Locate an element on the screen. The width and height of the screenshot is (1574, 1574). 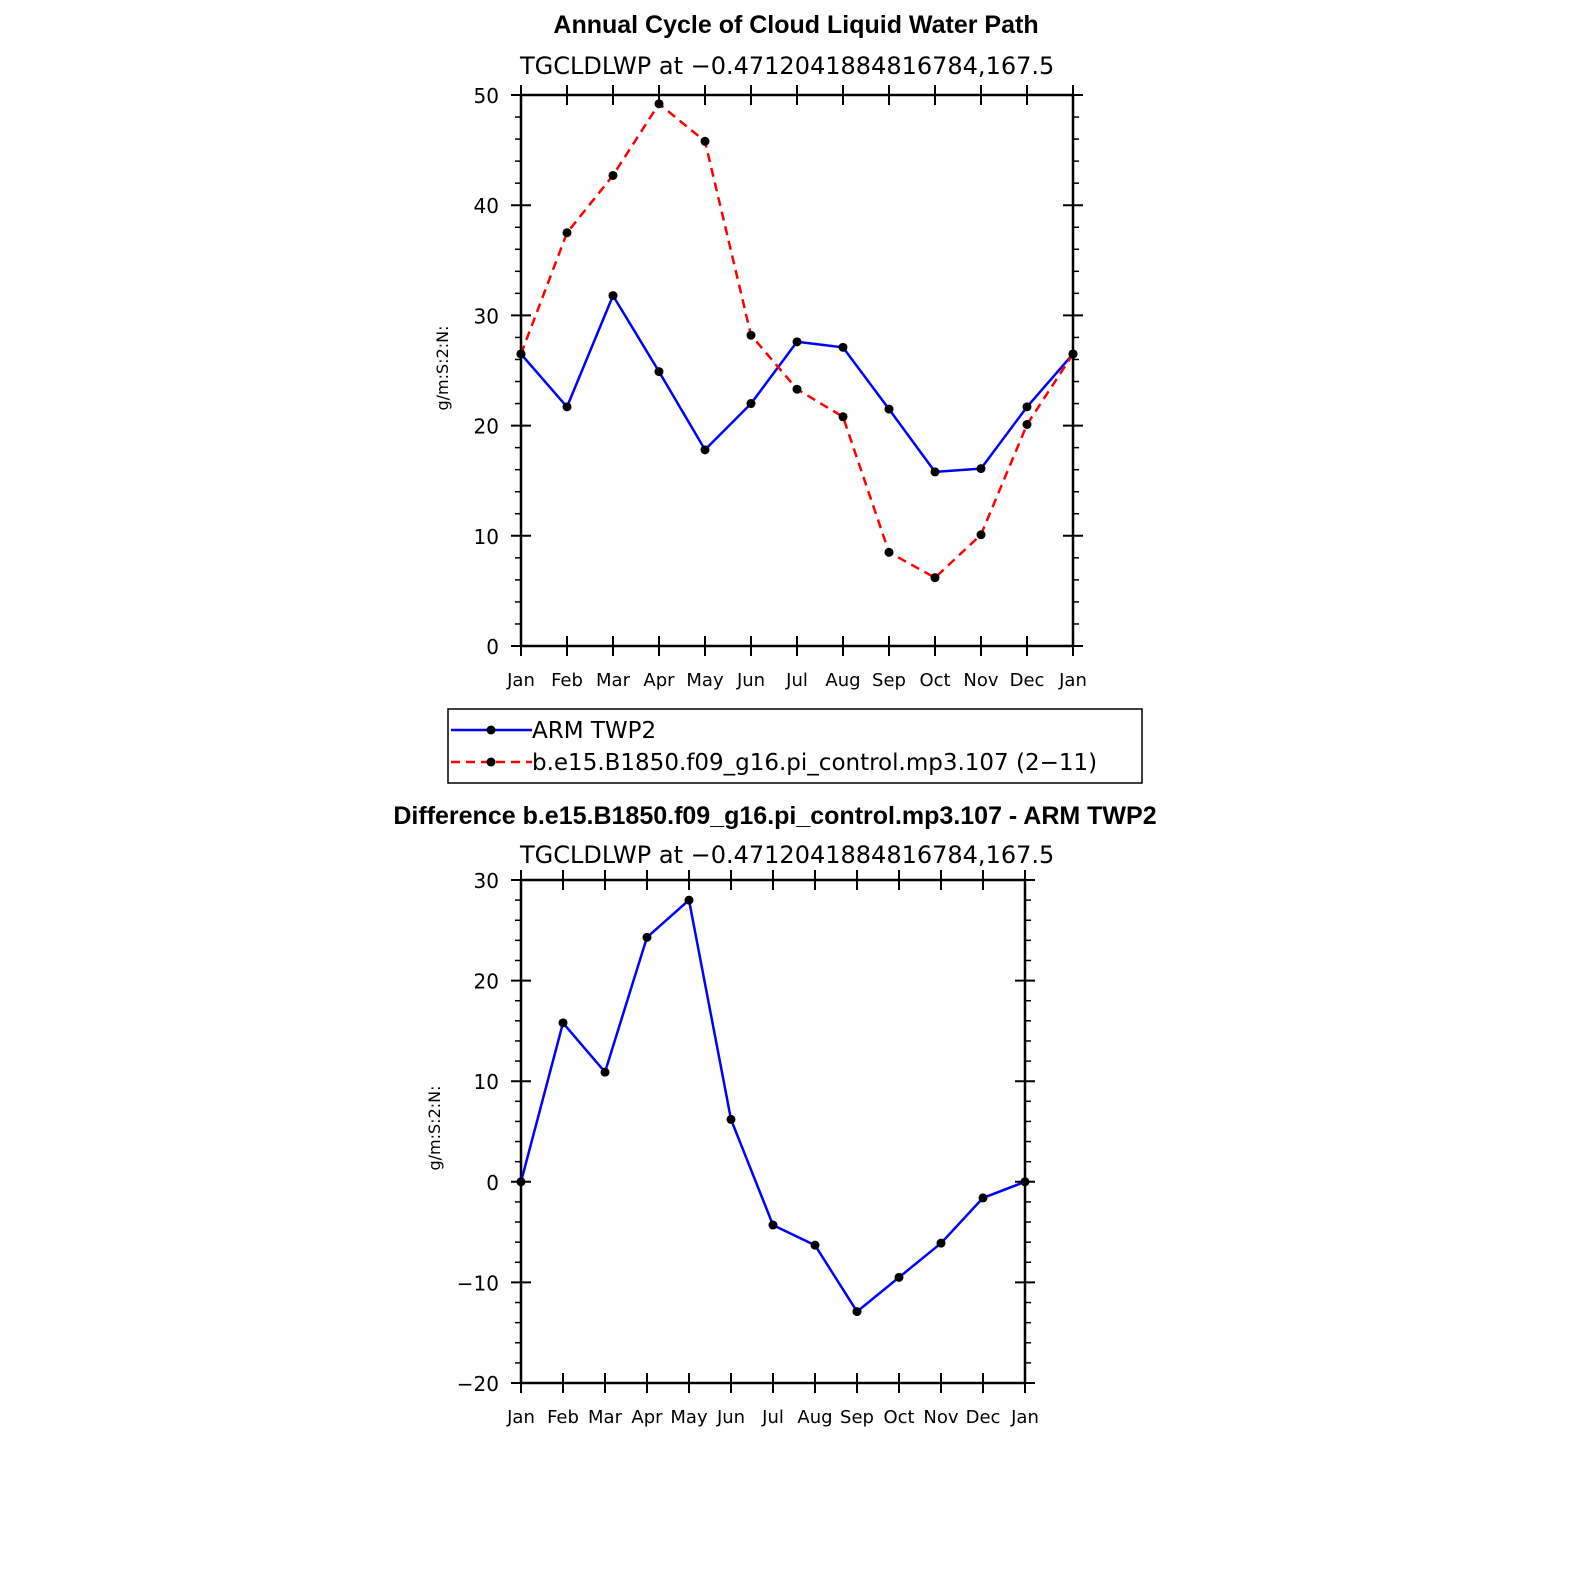
chart1-frame is located at coordinates (797, 370).